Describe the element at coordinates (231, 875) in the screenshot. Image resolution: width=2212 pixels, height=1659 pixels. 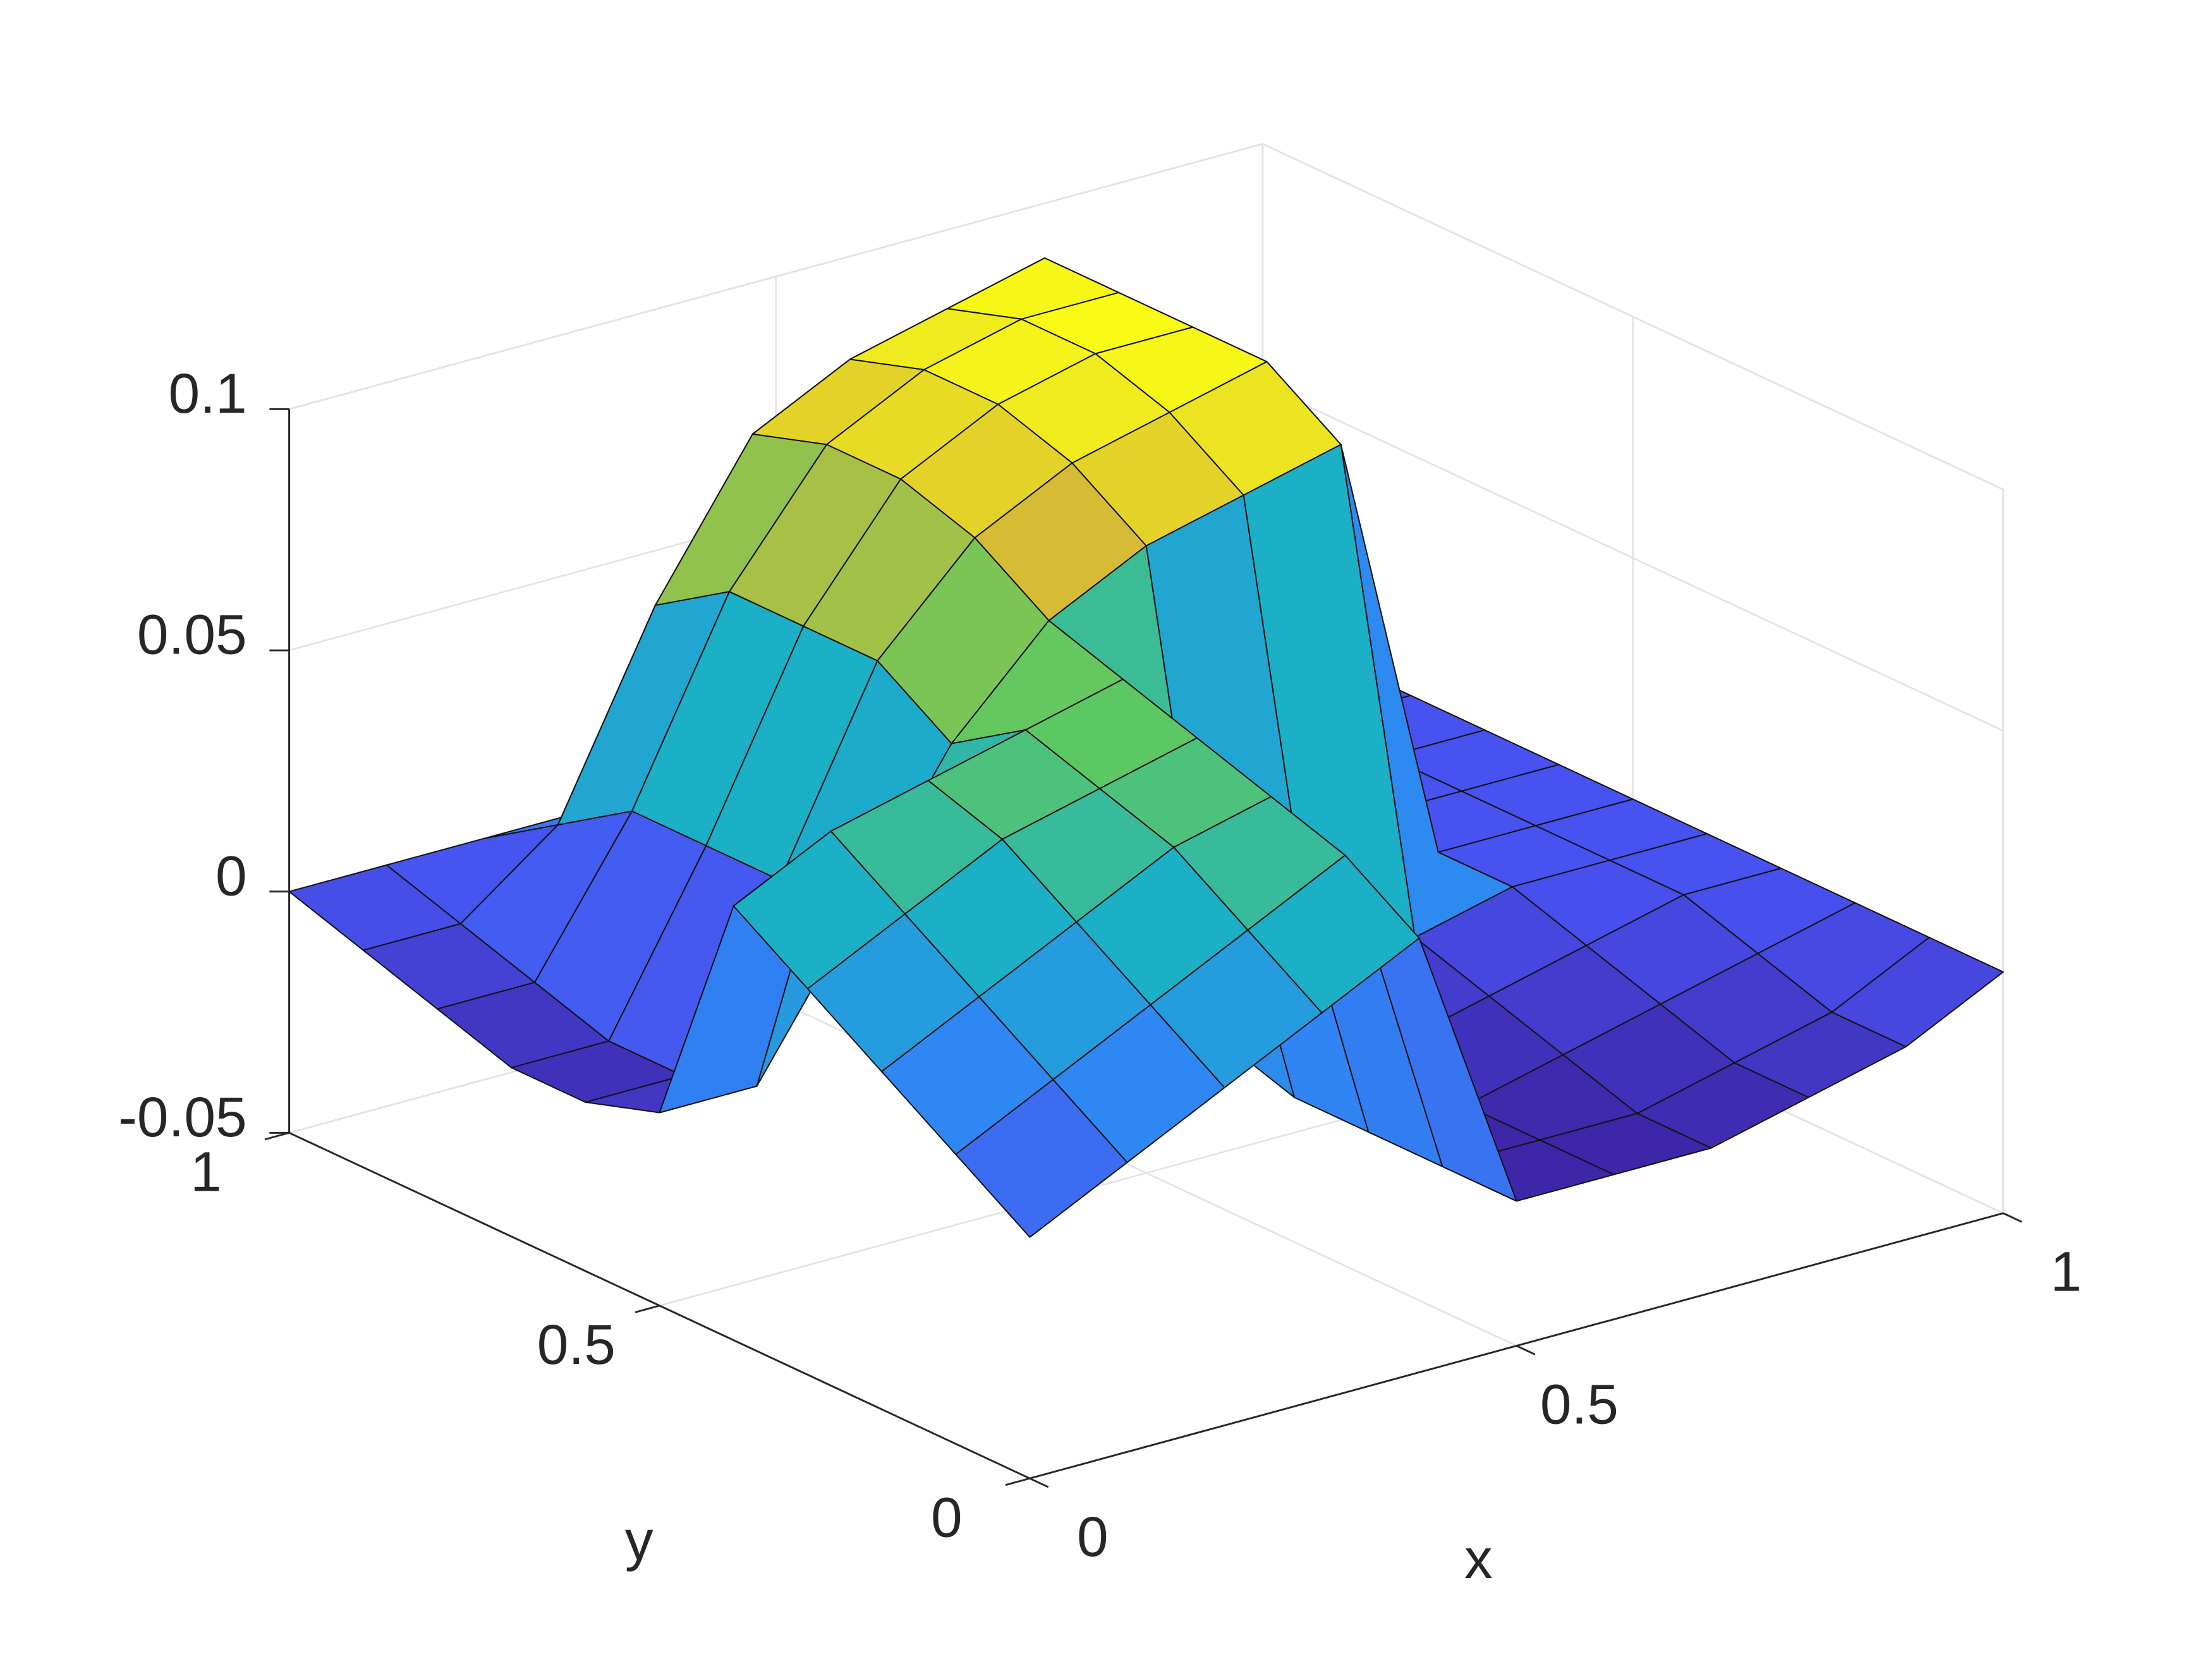
I see `z-tick-label: 0` at that location.